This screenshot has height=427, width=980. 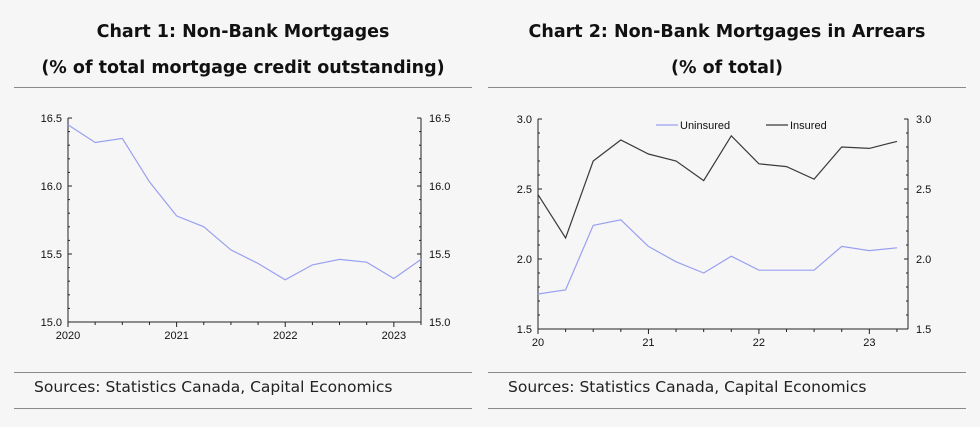 I want to click on chart-1-y-tick-label-right: 16.5, so click(x=439, y=119).